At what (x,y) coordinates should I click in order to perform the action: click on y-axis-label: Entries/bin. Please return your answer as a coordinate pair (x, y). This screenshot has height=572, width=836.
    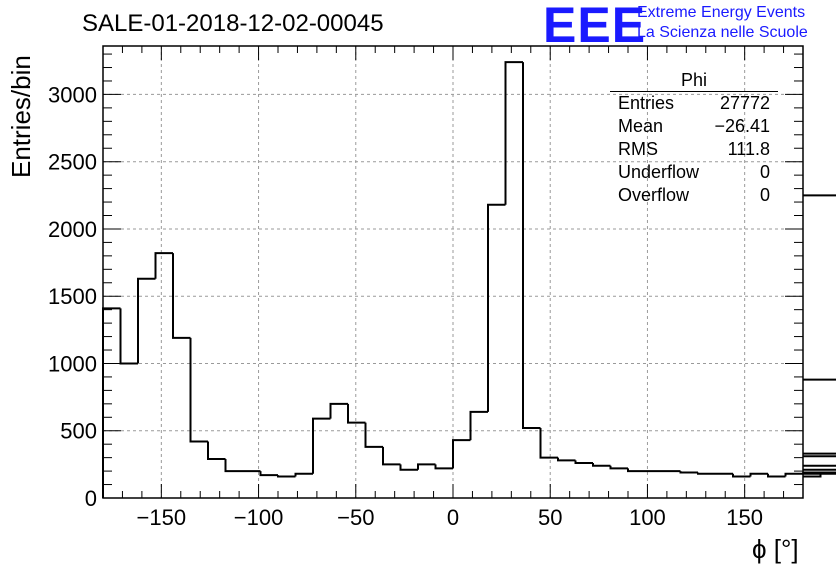
    Looking at the image, I should click on (21, 116).